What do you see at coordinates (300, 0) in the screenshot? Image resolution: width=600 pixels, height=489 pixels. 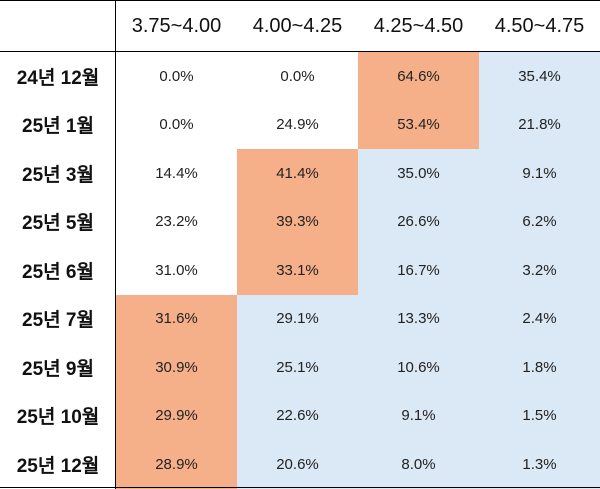 I see `table-top-border` at bounding box center [300, 0].